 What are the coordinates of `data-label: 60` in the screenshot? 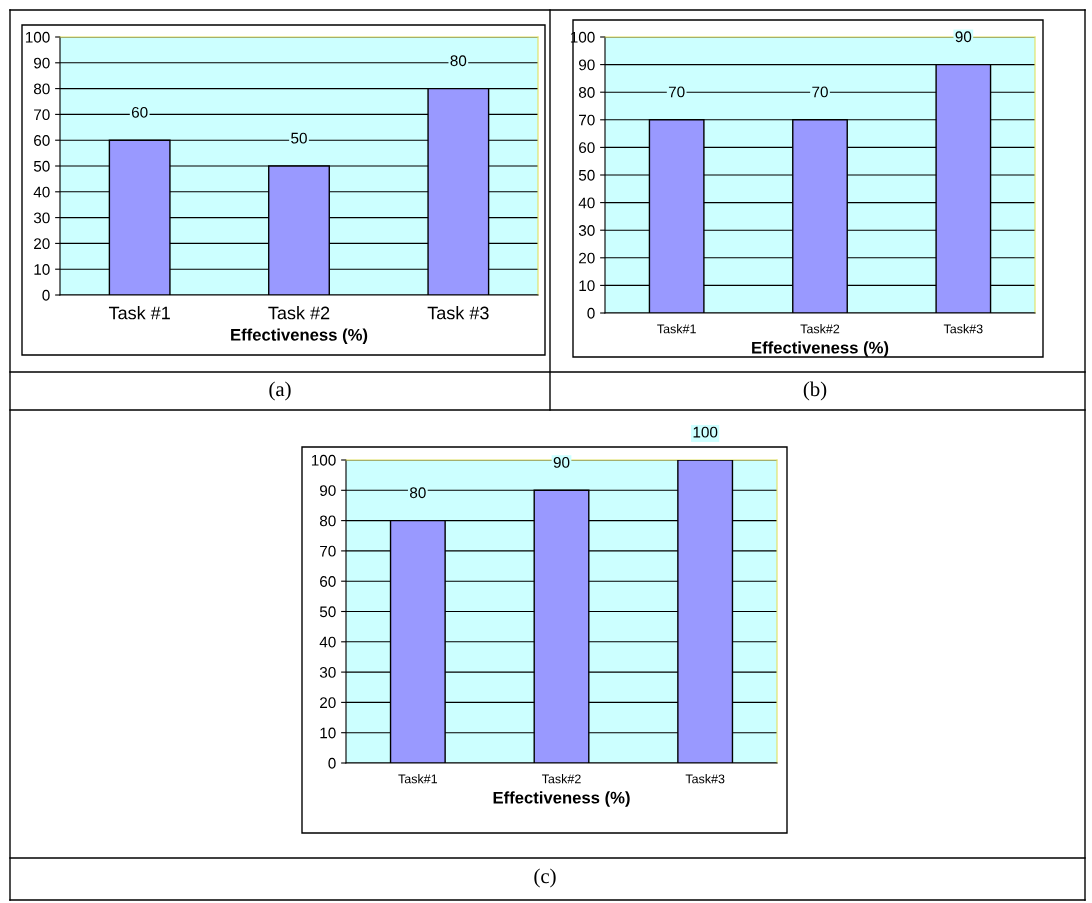 It's located at (139, 112).